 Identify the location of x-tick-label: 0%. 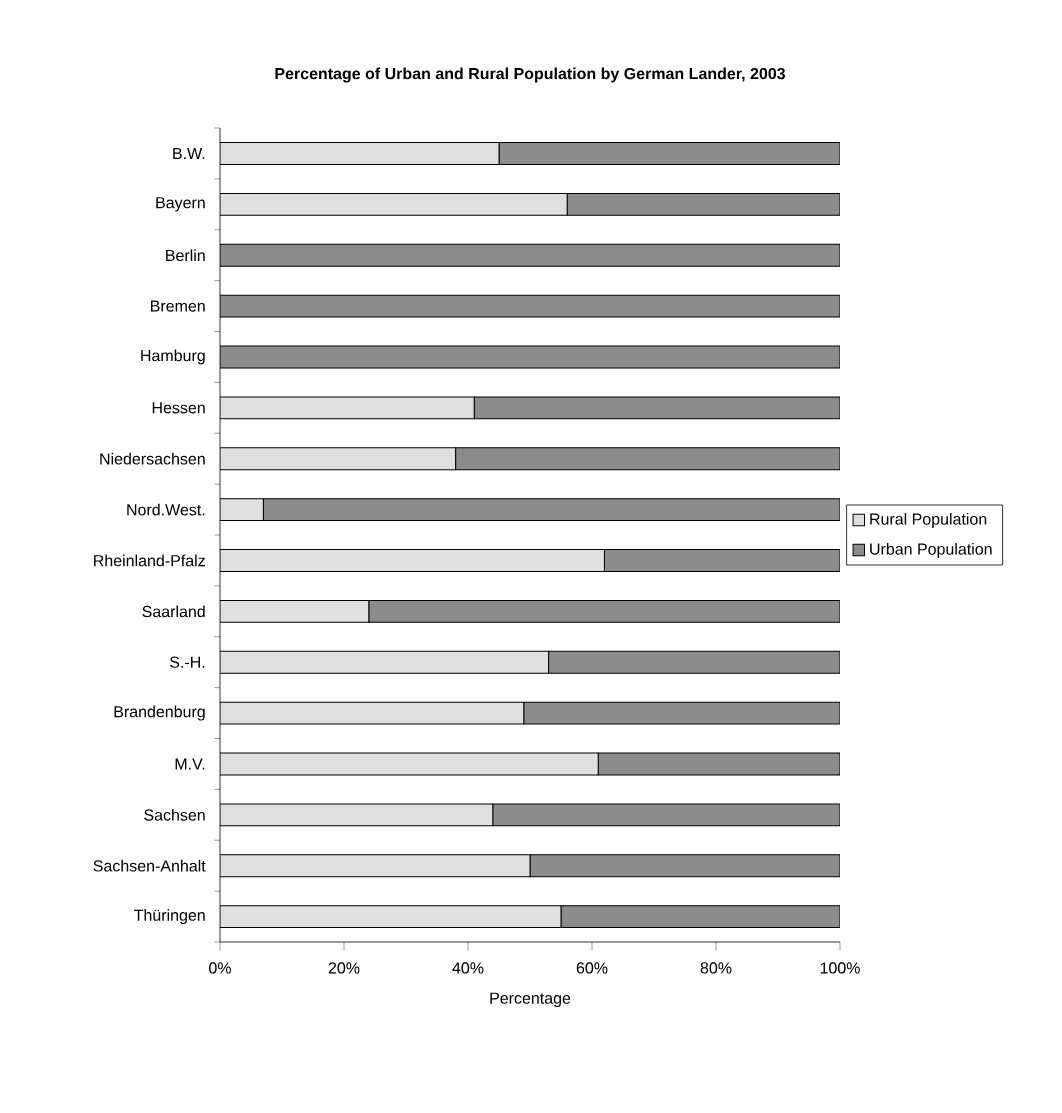
(220, 968).